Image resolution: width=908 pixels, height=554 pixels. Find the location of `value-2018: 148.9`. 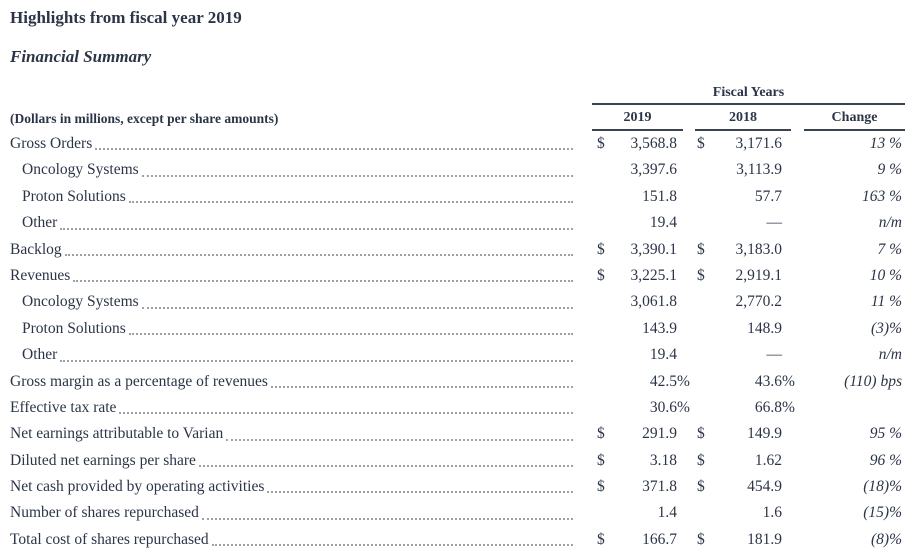

value-2018: 148.9 is located at coordinates (764, 328).